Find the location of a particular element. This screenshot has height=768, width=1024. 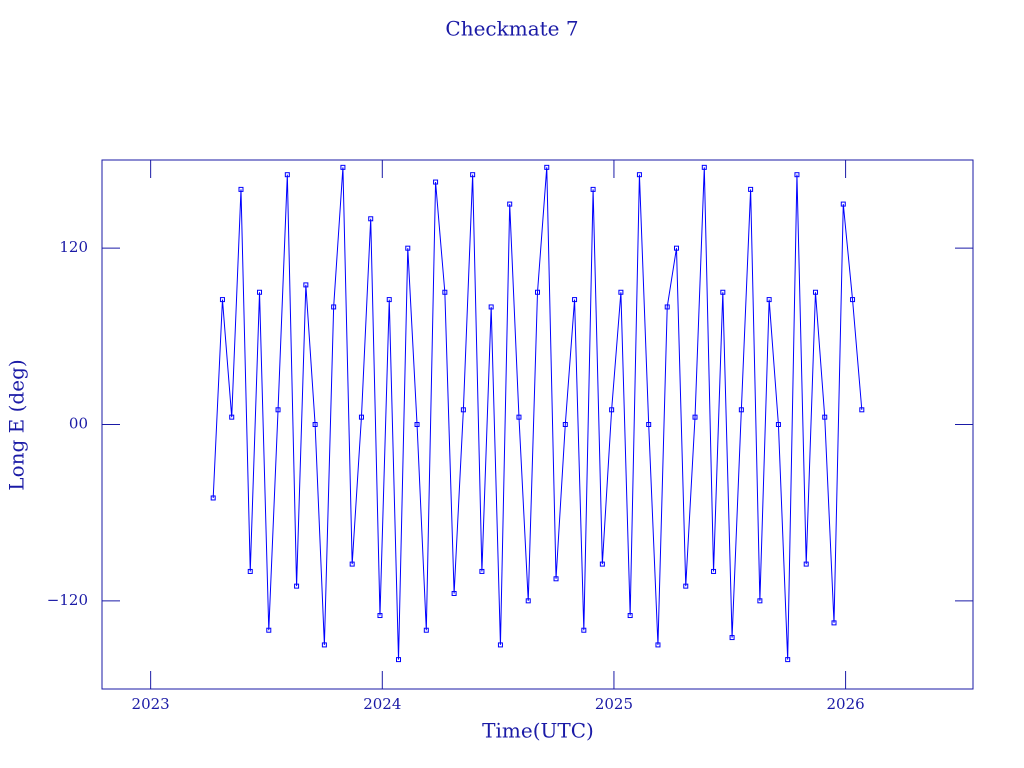

y-axis-label: Long E (deg) is located at coordinates (17, 424).